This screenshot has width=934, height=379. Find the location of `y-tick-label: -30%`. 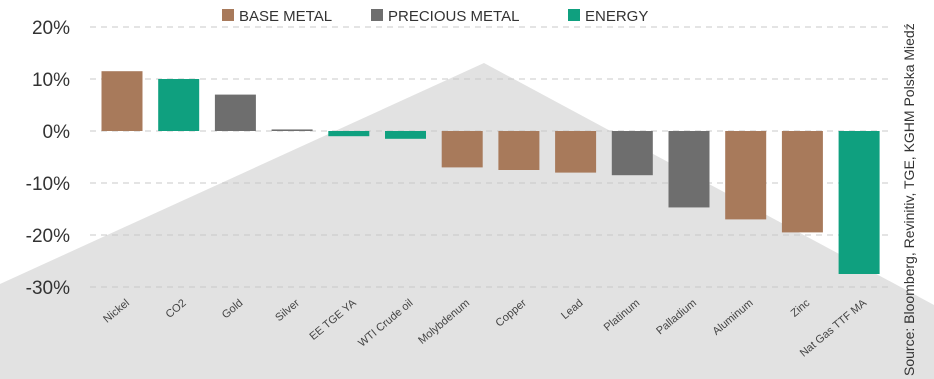

y-tick-label: -30% is located at coordinates (48, 288).